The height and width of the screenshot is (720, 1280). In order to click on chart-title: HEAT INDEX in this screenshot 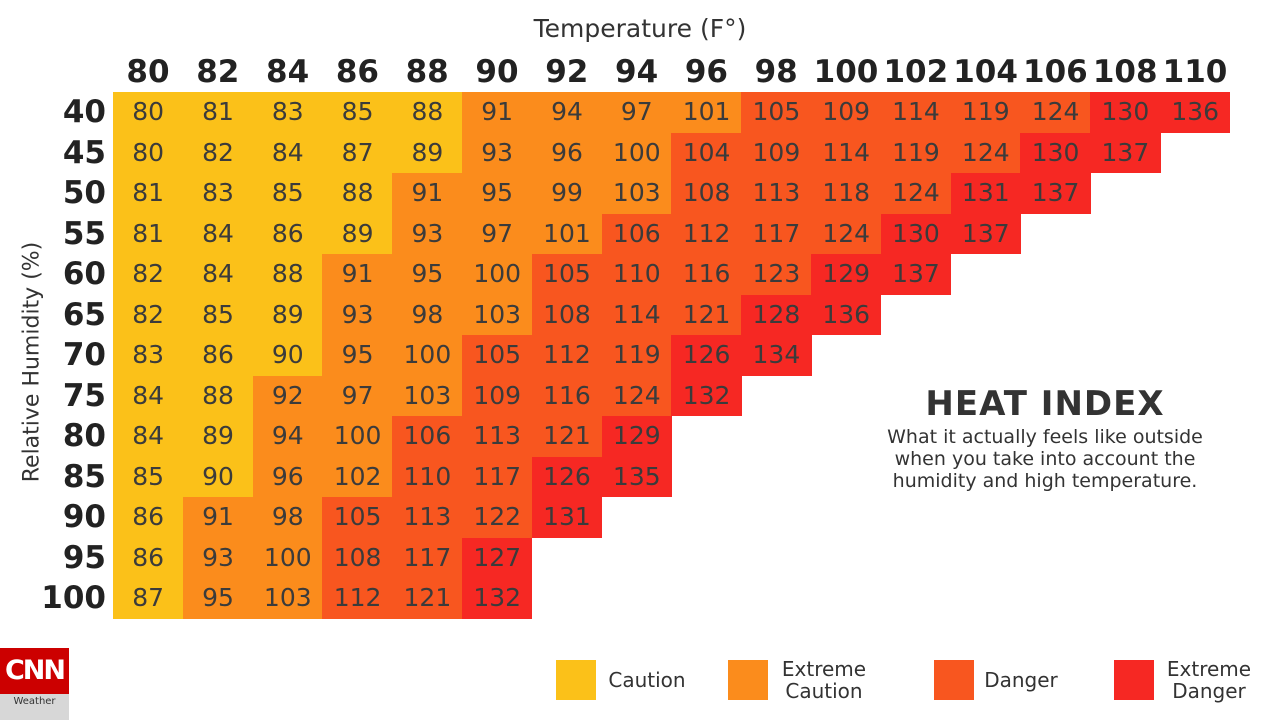, I will do `click(1045, 404)`.